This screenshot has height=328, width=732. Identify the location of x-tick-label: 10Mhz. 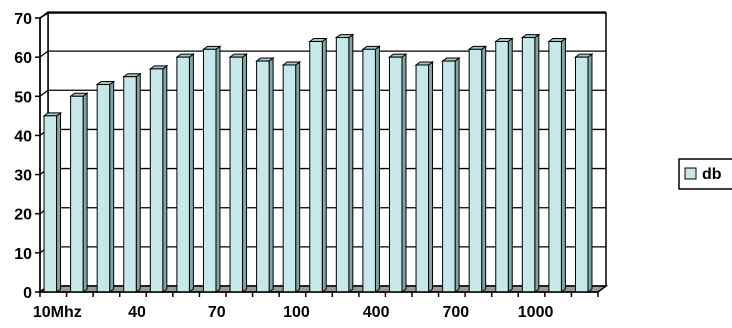
(57, 312).